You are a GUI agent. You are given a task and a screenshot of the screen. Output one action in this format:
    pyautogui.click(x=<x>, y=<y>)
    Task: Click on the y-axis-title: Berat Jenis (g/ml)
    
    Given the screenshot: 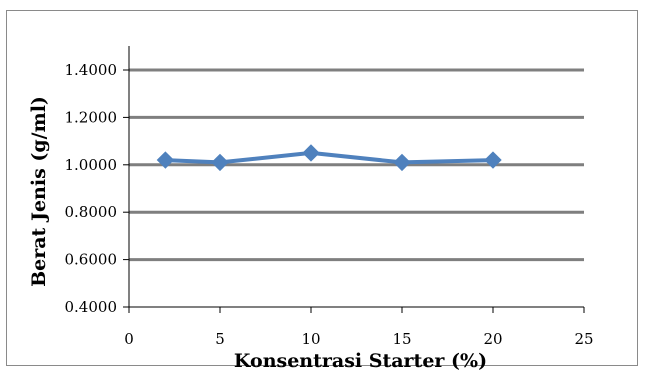 What is the action you would take?
    pyautogui.click(x=39, y=191)
    